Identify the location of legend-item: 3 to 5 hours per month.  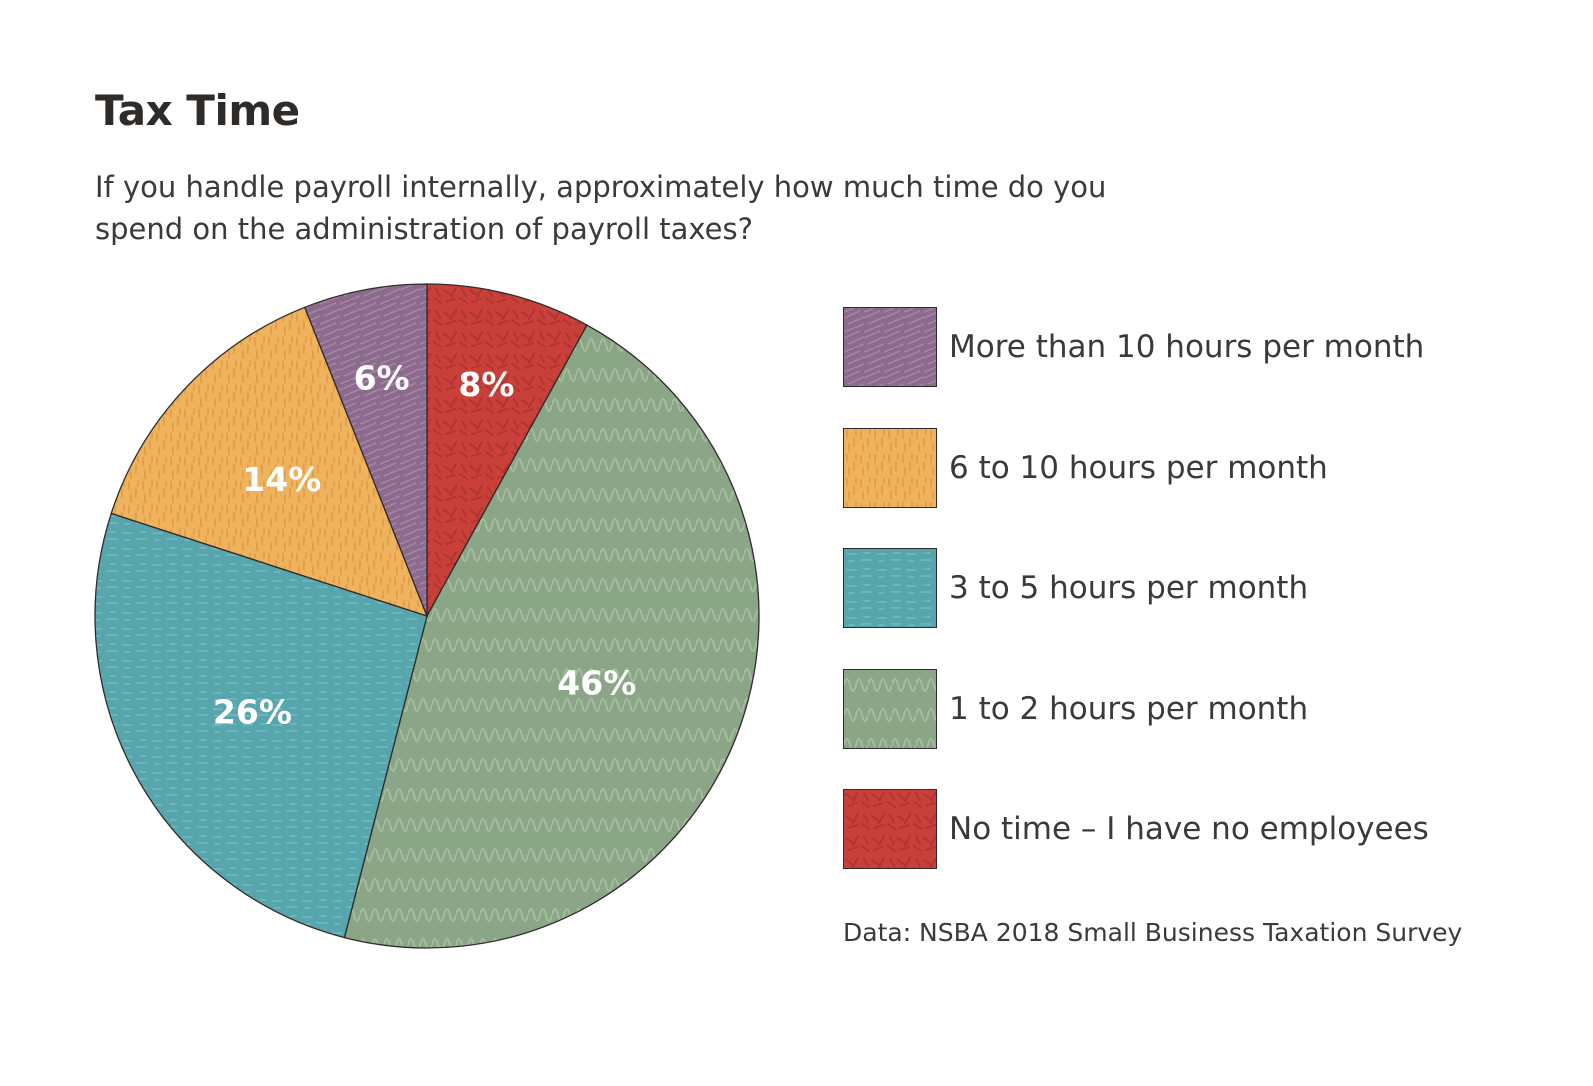
(1075, 588).